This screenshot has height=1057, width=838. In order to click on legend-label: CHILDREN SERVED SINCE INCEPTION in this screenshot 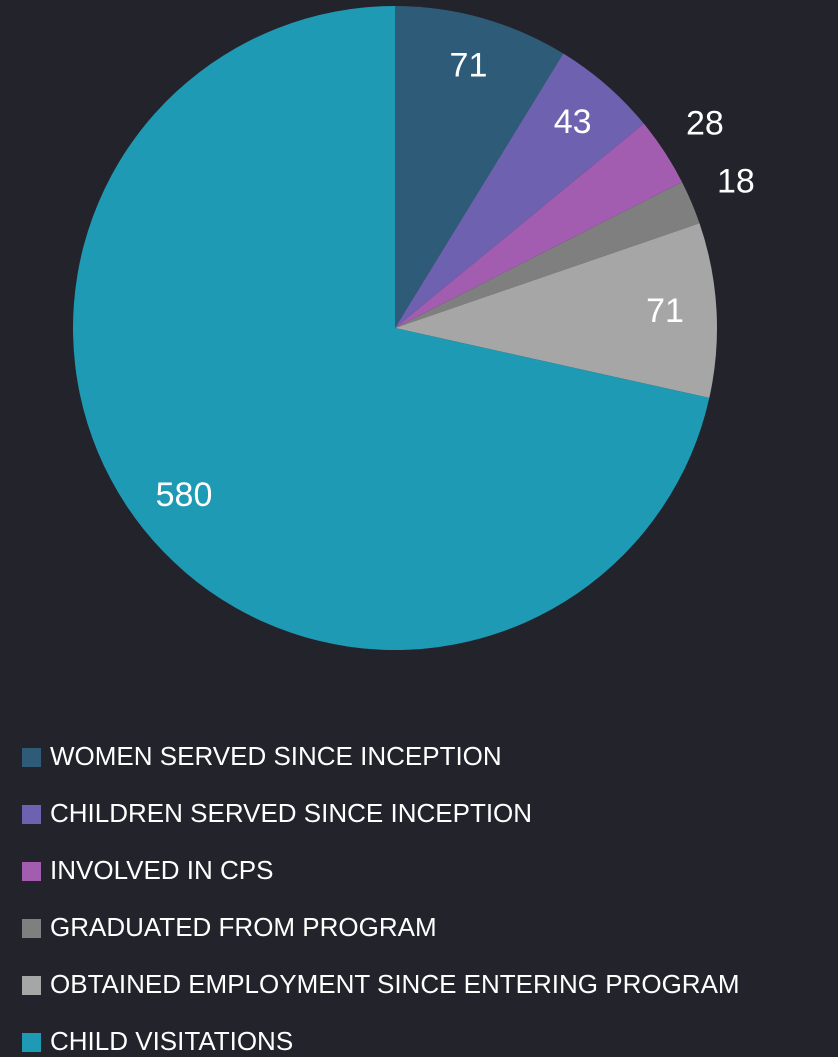, I will do `click(291, 813)`.